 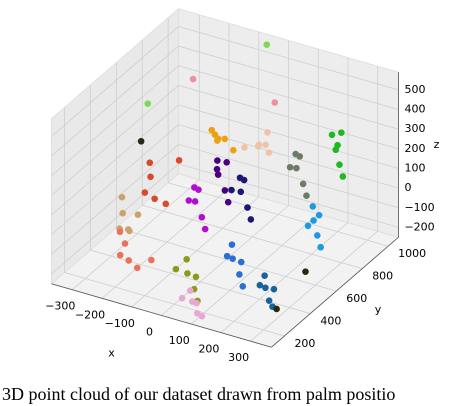 What do you see at coordinates (208, 349) in the screenshot?
I see `x-tick-label: 200` at bounding box center [208, 349].